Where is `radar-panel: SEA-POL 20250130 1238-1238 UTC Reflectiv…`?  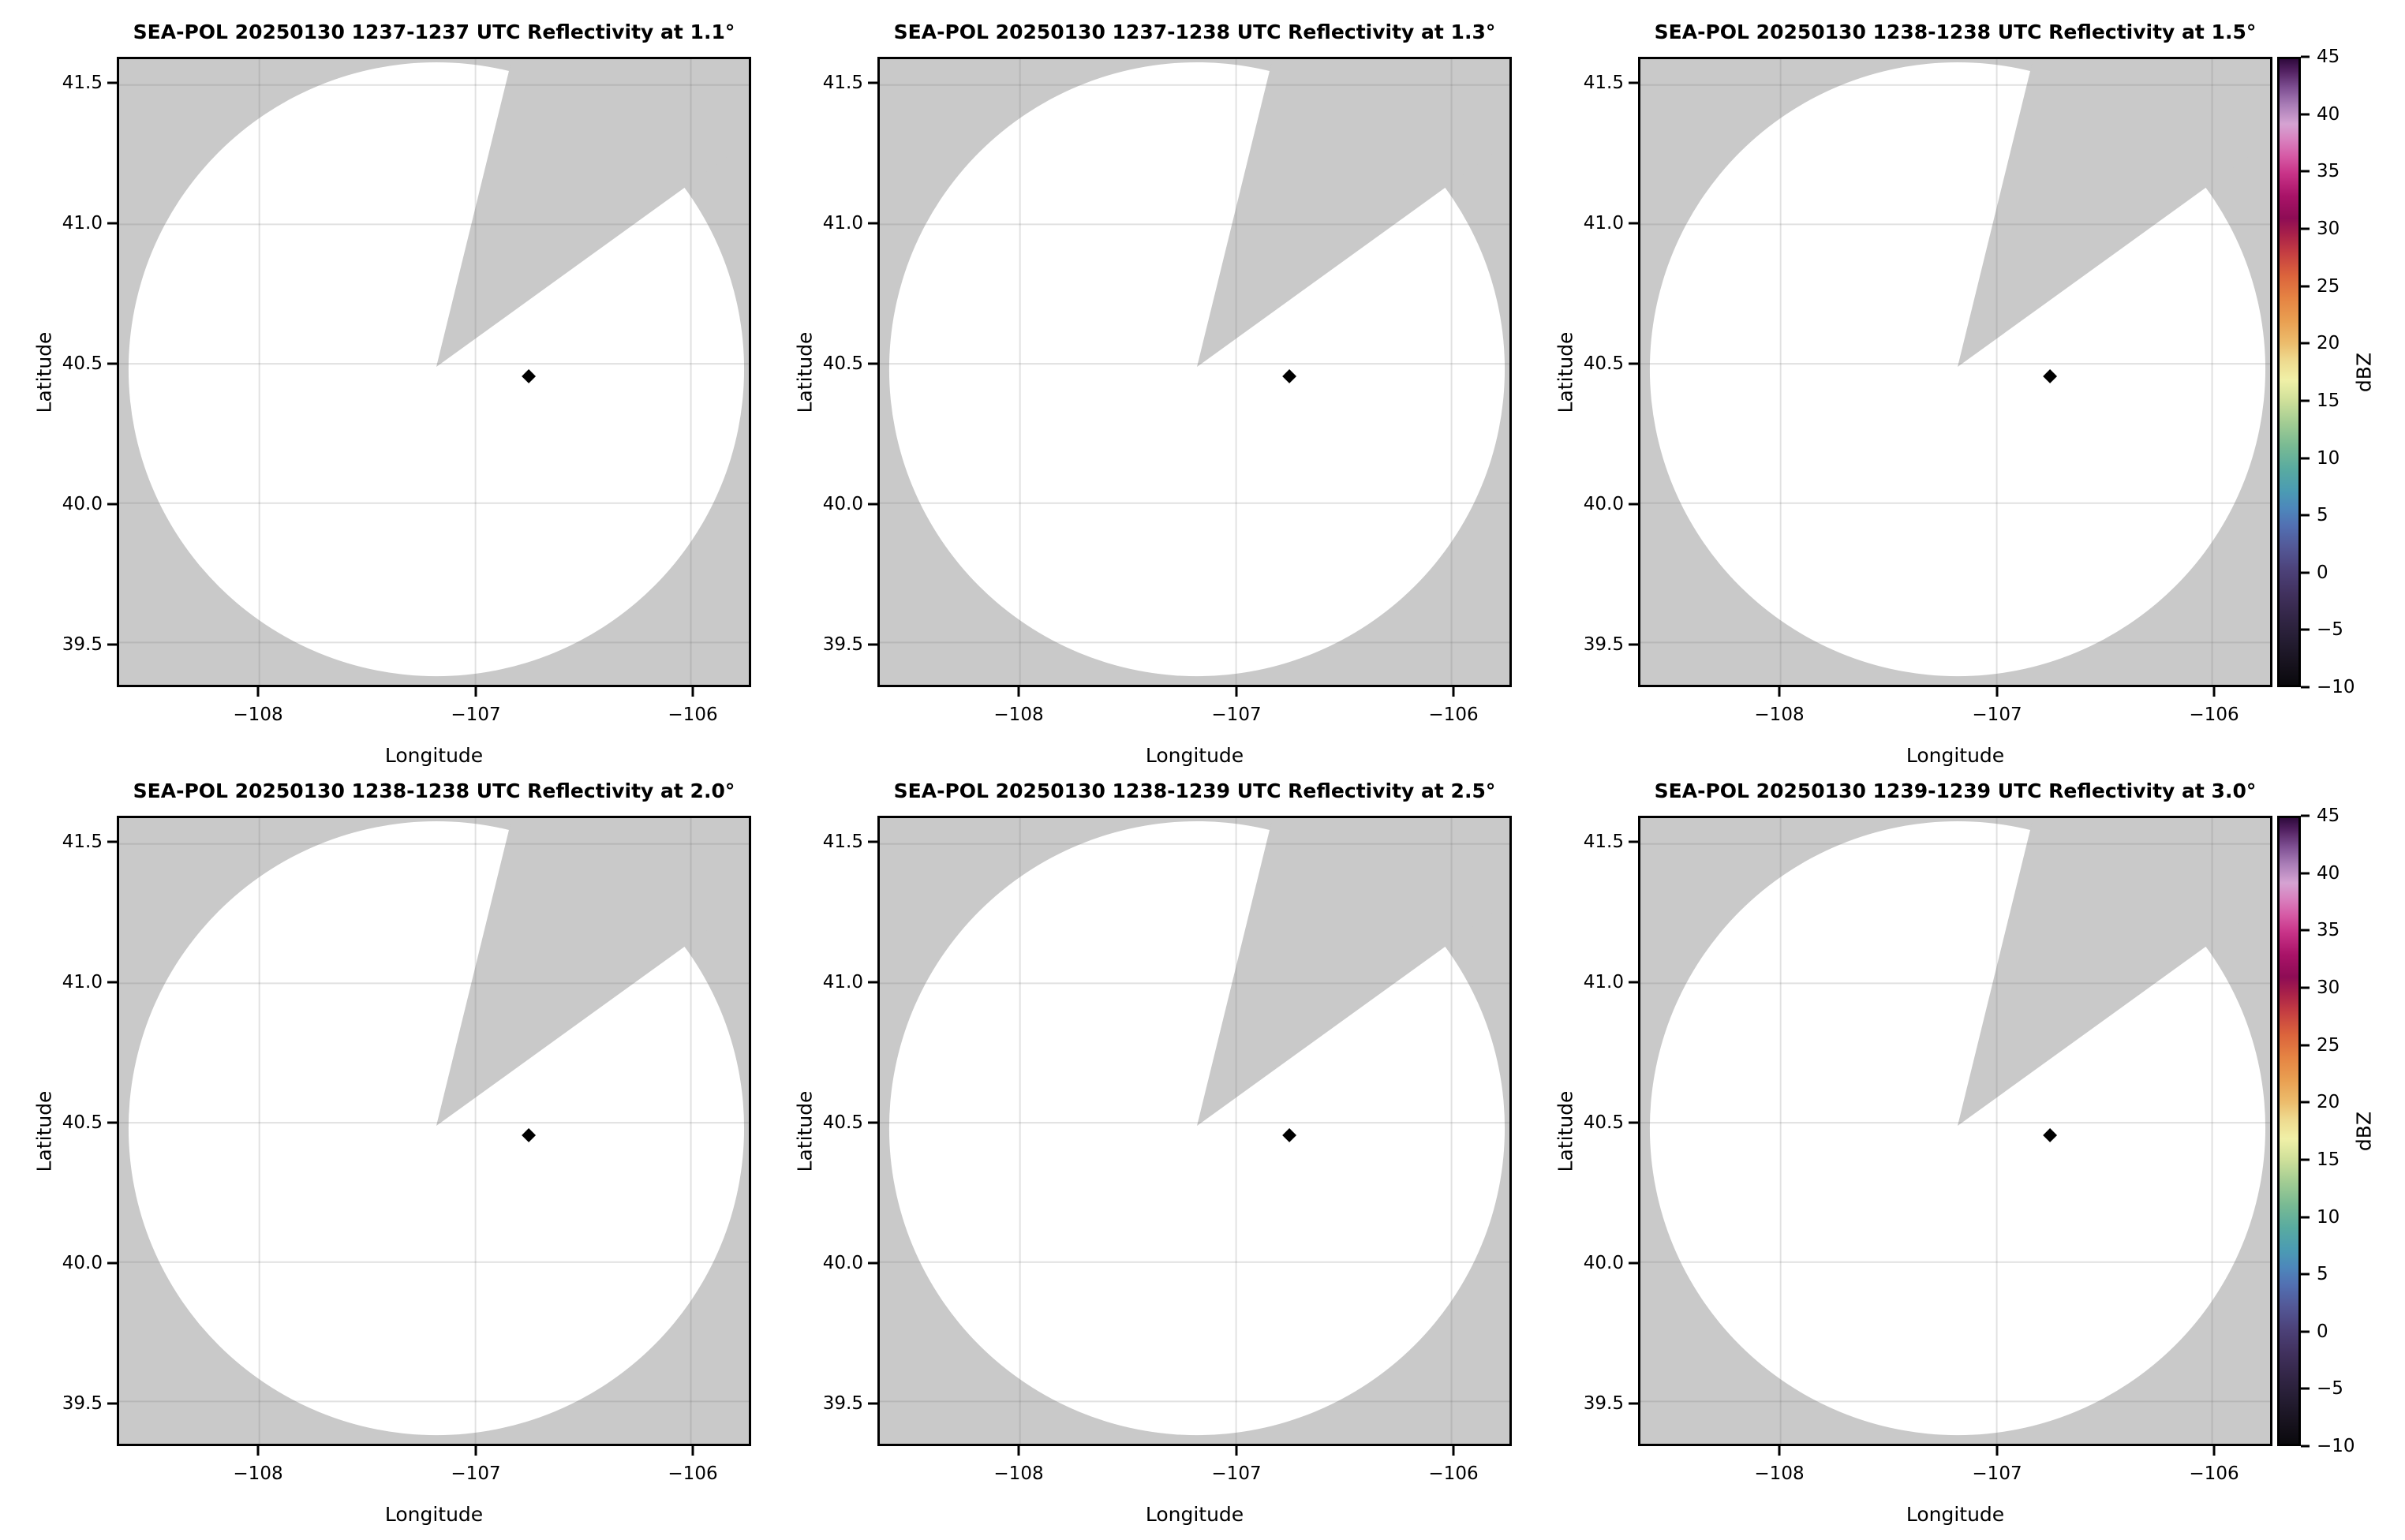
radar-panel: SEA-POL 20250130 1238-1238 UTC Reflectiv… is located at coordinates (1913, 394).